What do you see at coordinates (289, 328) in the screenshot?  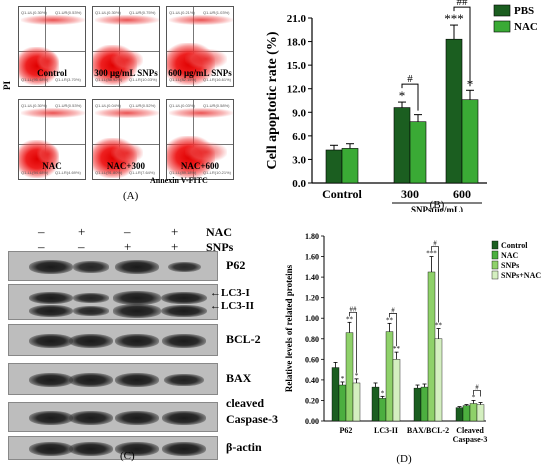 I see `y-axis-label: Relative levels of related proteins` at bounding box center [289, 328].